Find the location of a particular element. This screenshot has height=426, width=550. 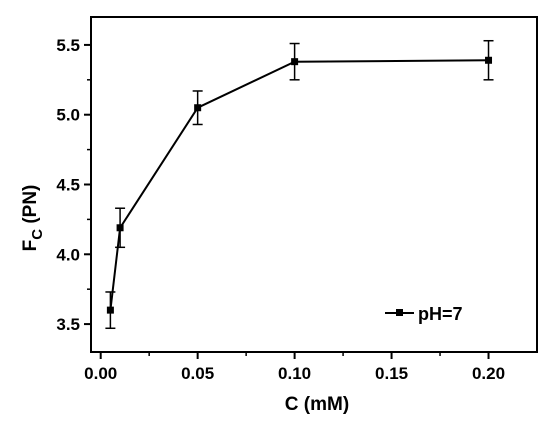

y-tick-label: 5.5 is located at coordinates (68, 45).